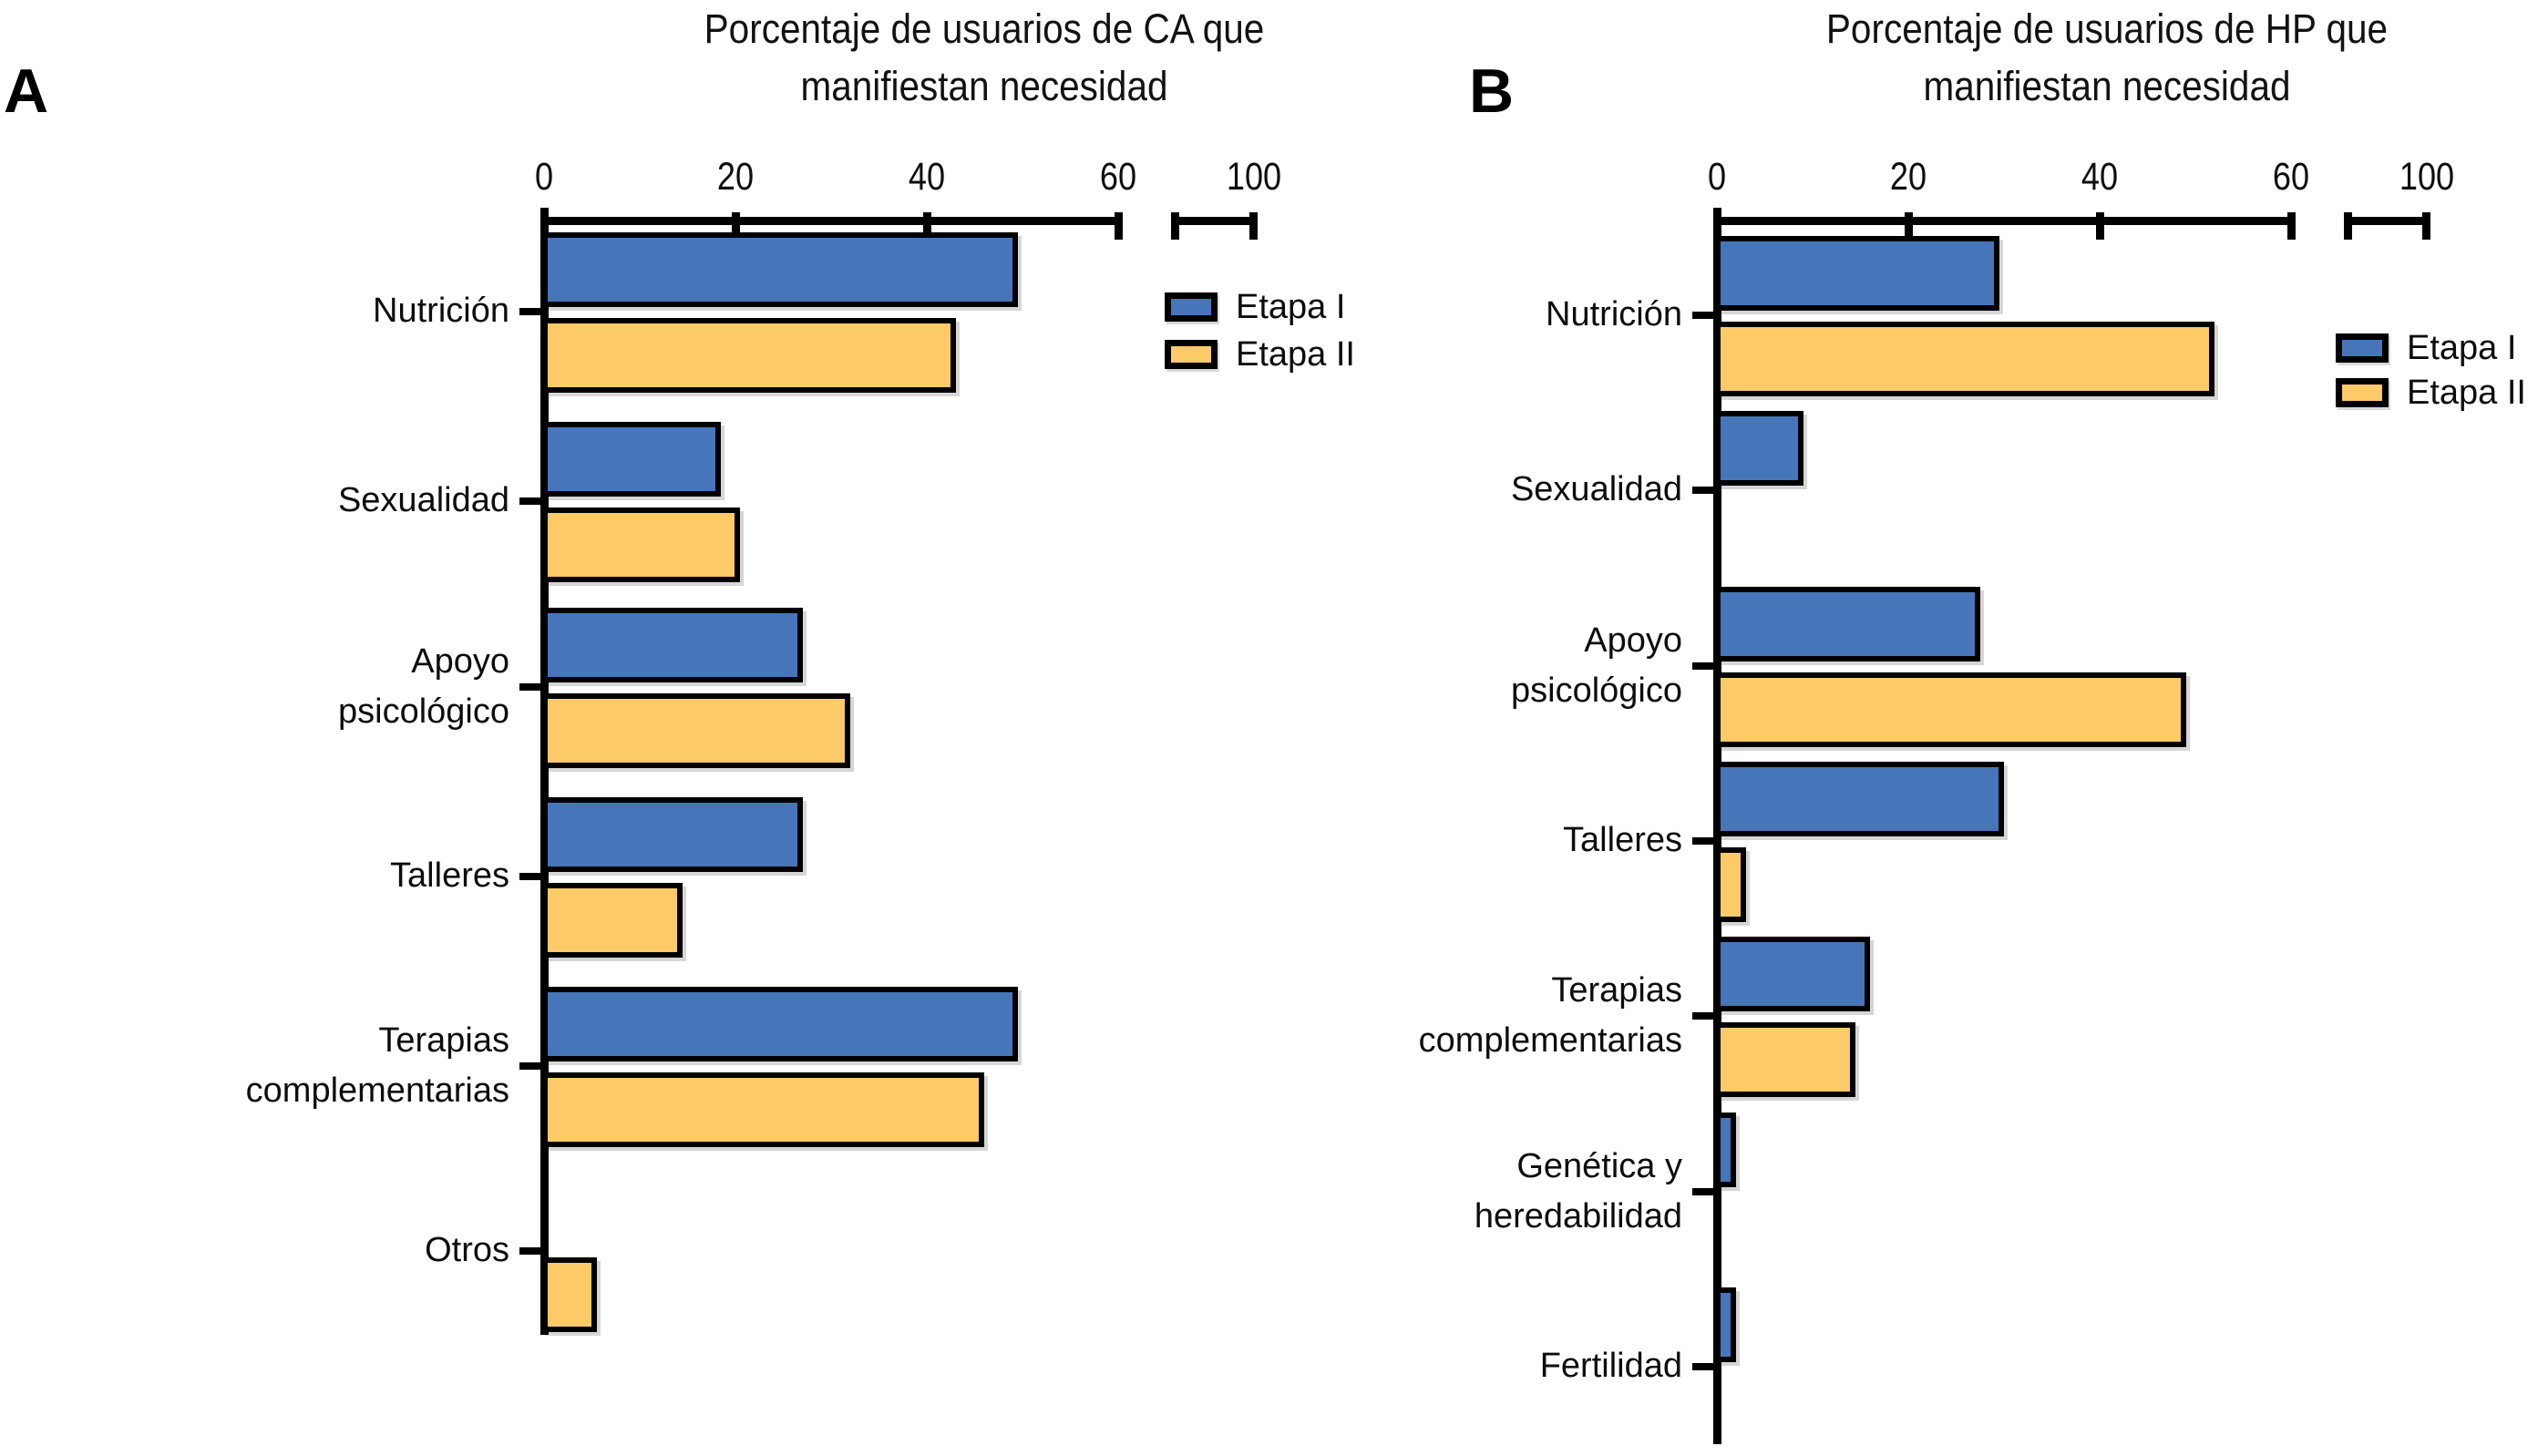 This screenshot has width=2538, height=1456. What do you see at coordinates (1578, 1217) in the screenshot?
I see `category-label-line: heredabilidad` at bounding box center [1578, 1217].